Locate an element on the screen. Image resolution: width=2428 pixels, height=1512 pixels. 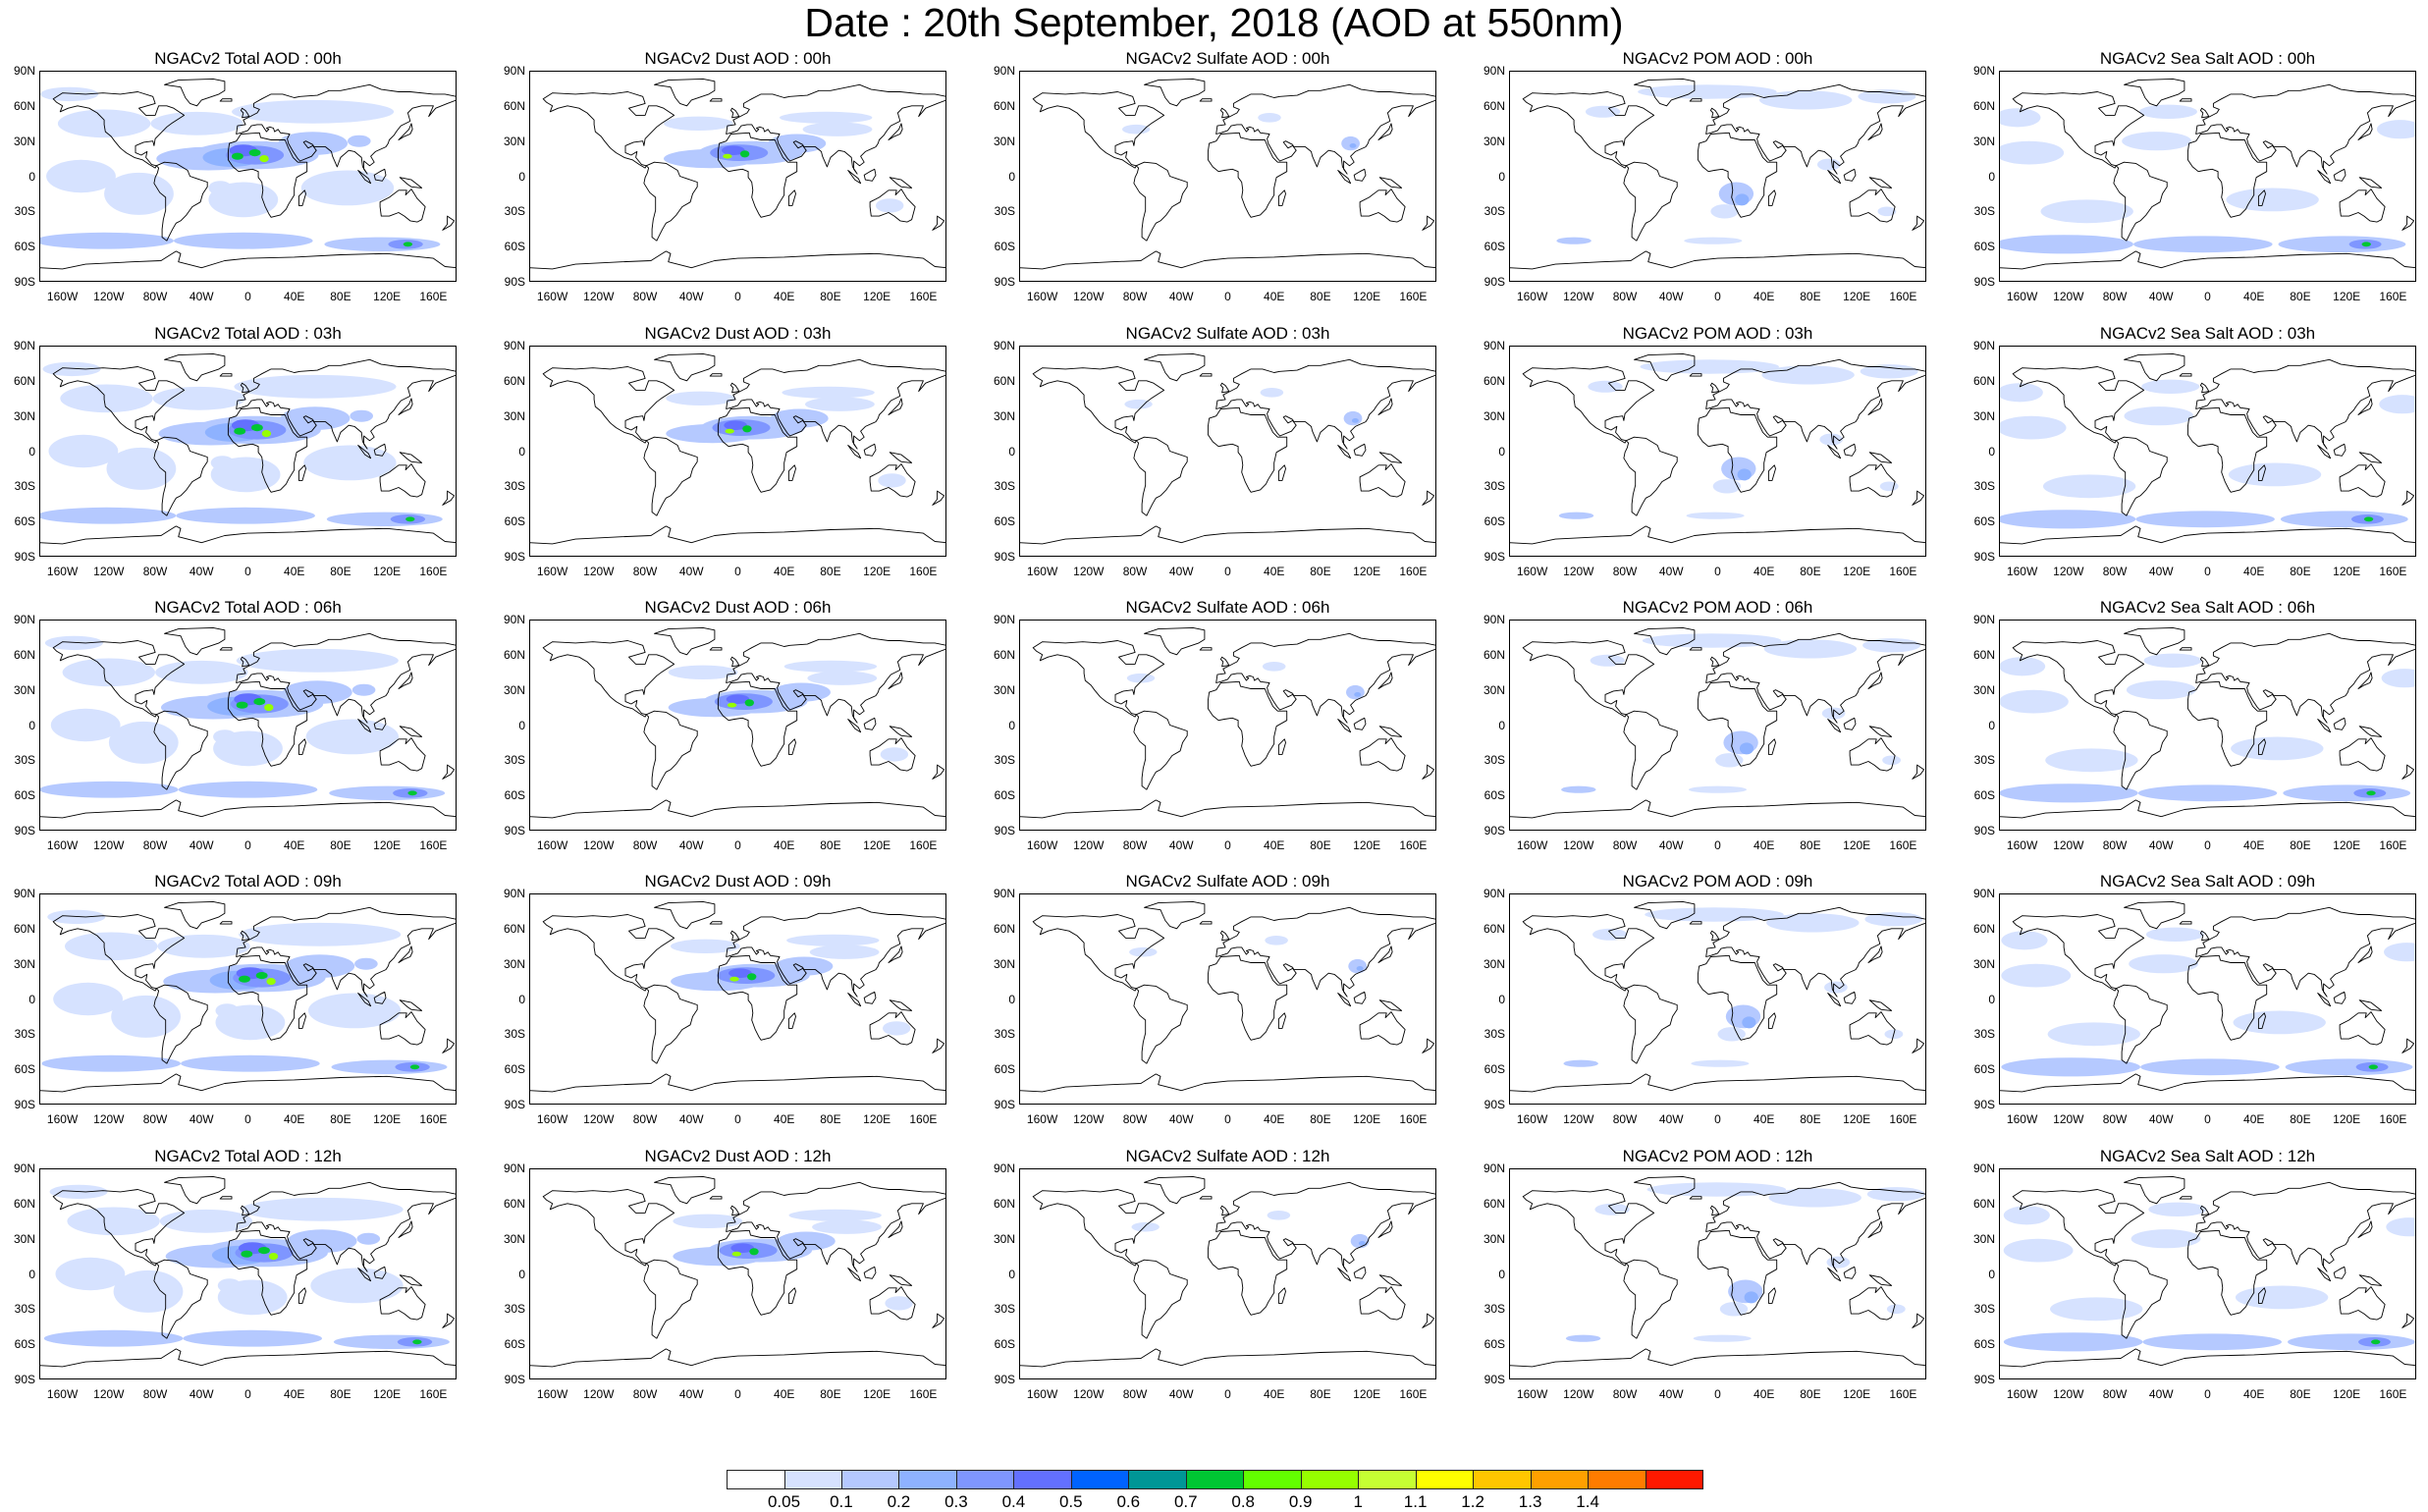
longitude-tick-label: 40W is located at coordinates (1181, 571).